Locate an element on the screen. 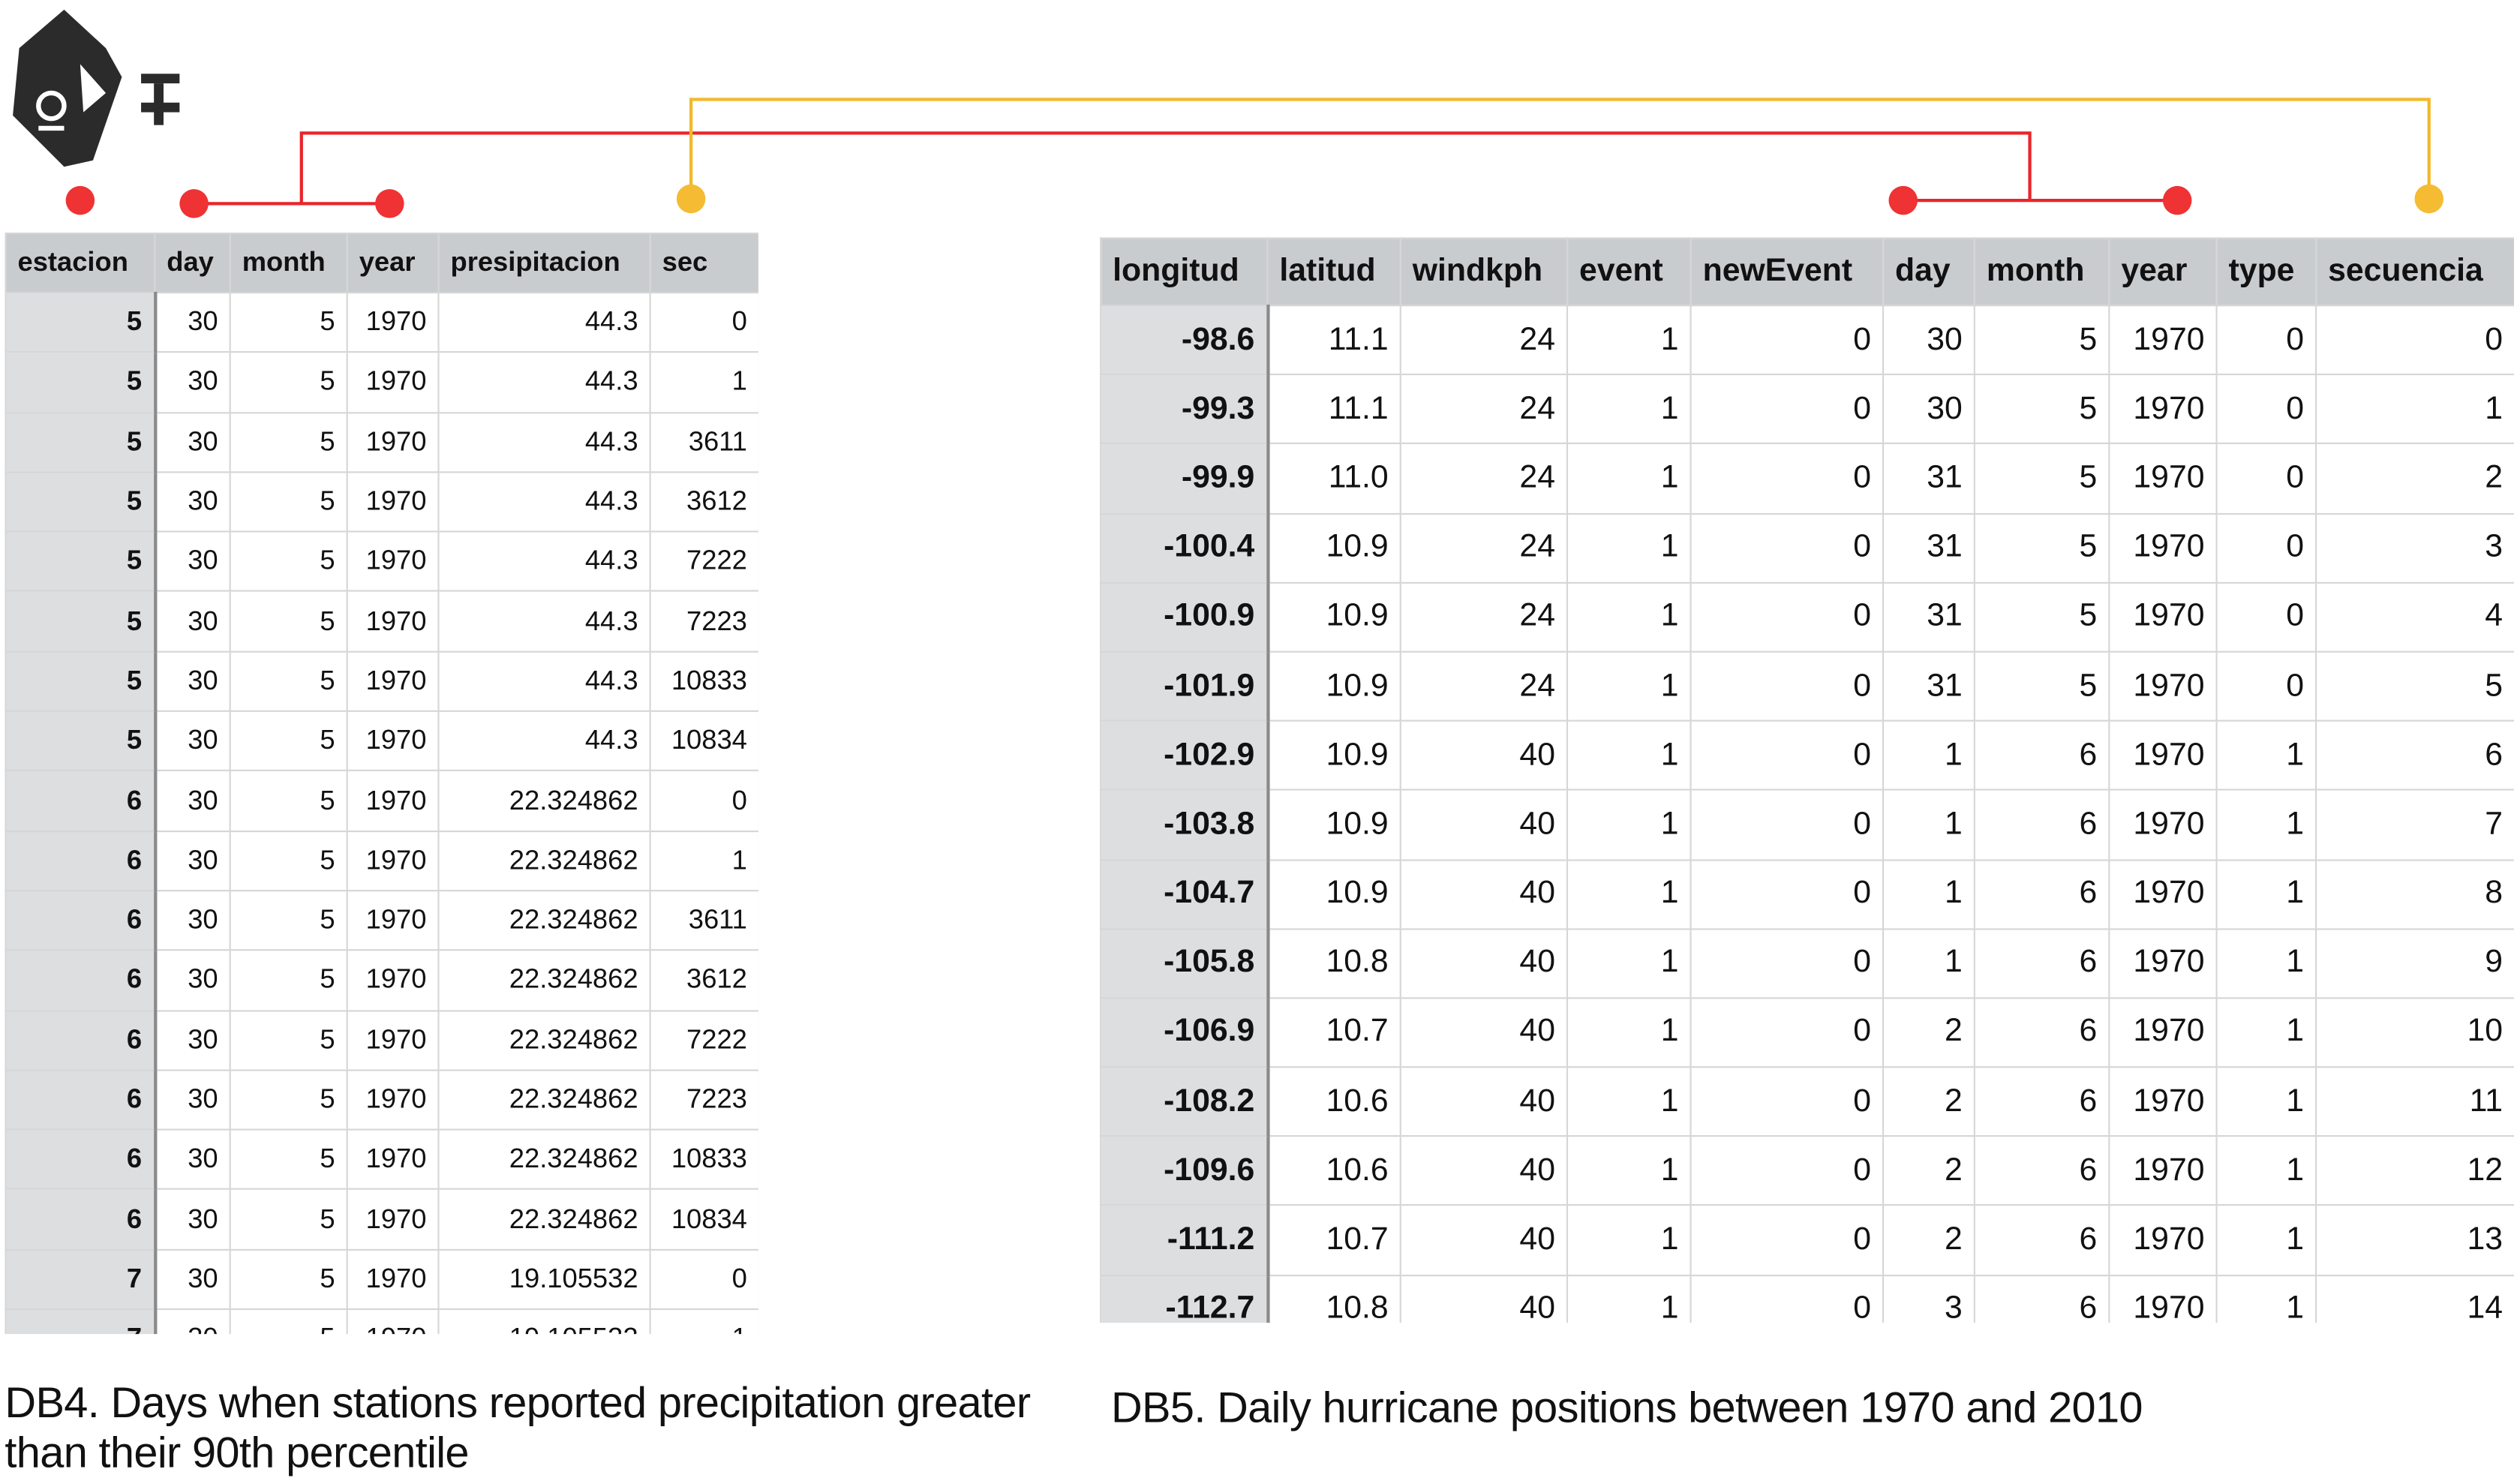 This screenshot has height=1484, width=2514. cell: 10.6 is located at coordinates (1333, 1171).